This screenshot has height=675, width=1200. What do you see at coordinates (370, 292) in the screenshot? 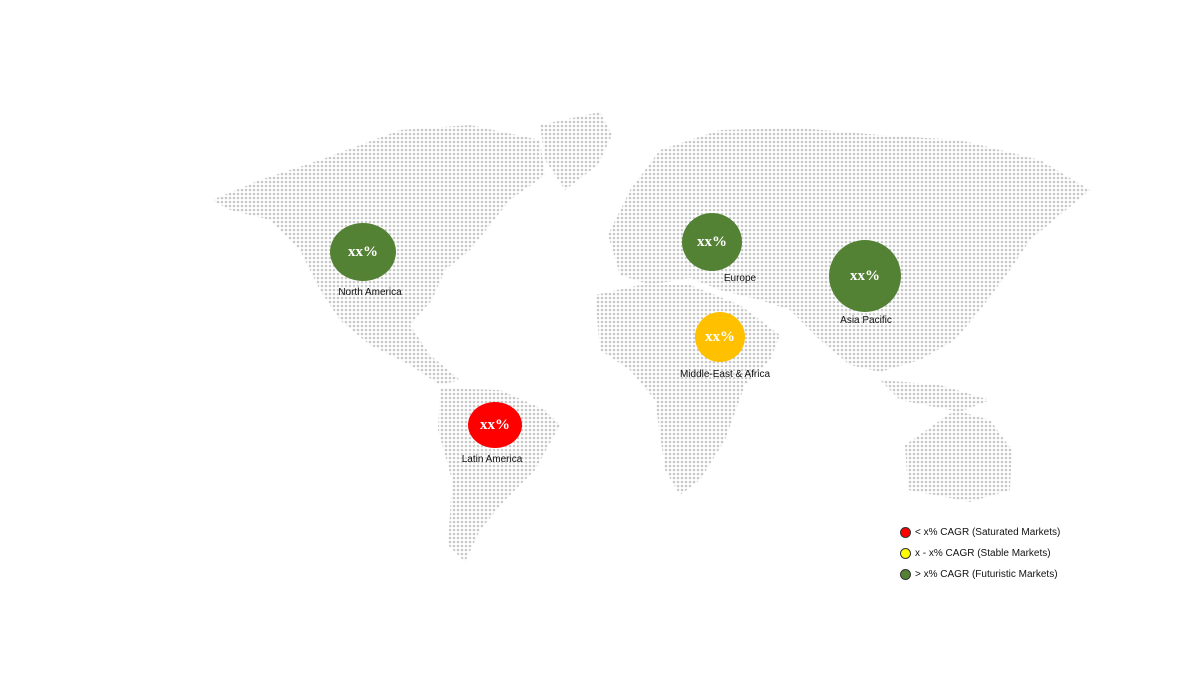
I see `region-label: North America` at bounding box center [370, 292].